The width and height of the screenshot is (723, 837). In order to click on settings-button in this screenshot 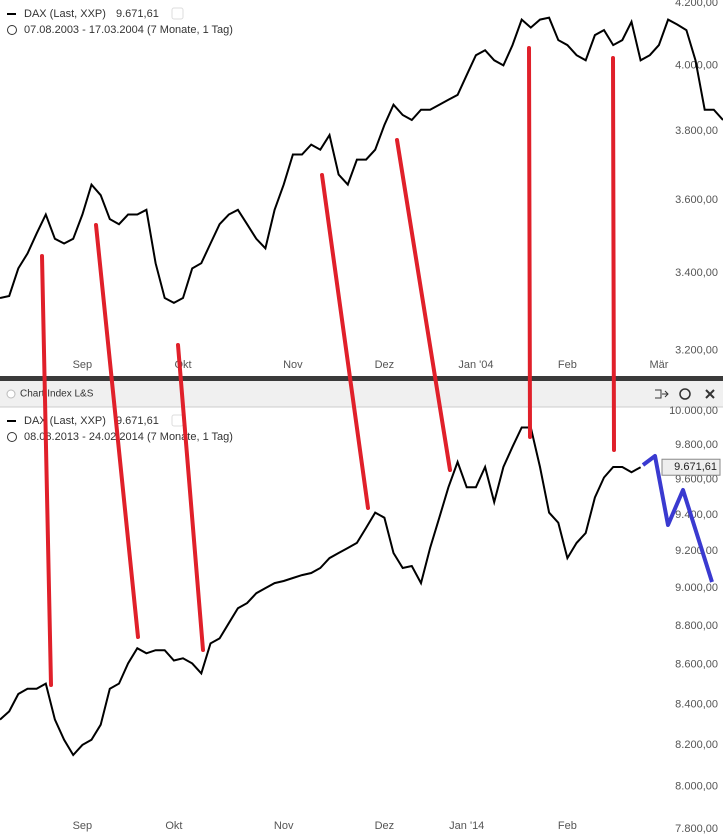, I will do `click(685, 394)`.